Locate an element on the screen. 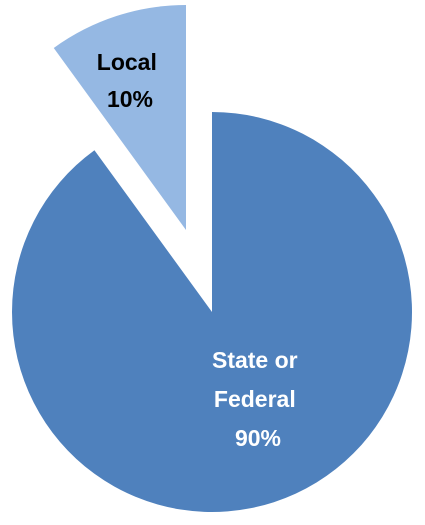  slice-label-state-line1: State or is located at coordinates (255, 360).